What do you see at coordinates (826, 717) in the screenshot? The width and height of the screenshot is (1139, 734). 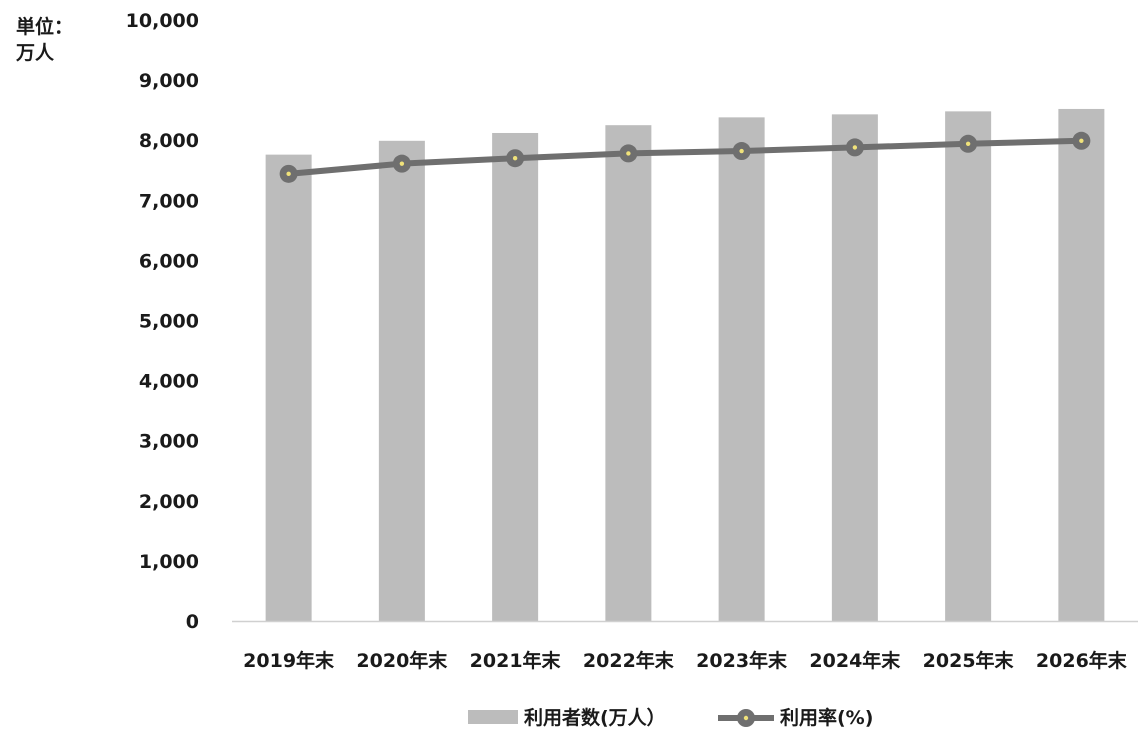 I see `legend-label-line: 利用率(%)` at bounding box center [826, 717].